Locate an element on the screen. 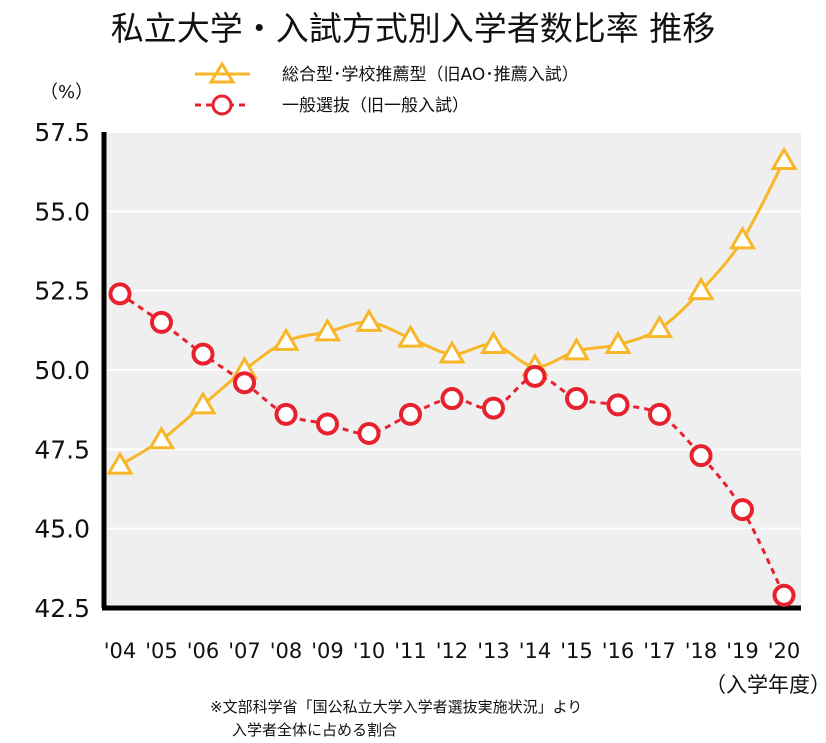 Image resolution: width=826 pixels, height=743 pixels. x-tick-label: '08 is located at coordinates (286, 651).